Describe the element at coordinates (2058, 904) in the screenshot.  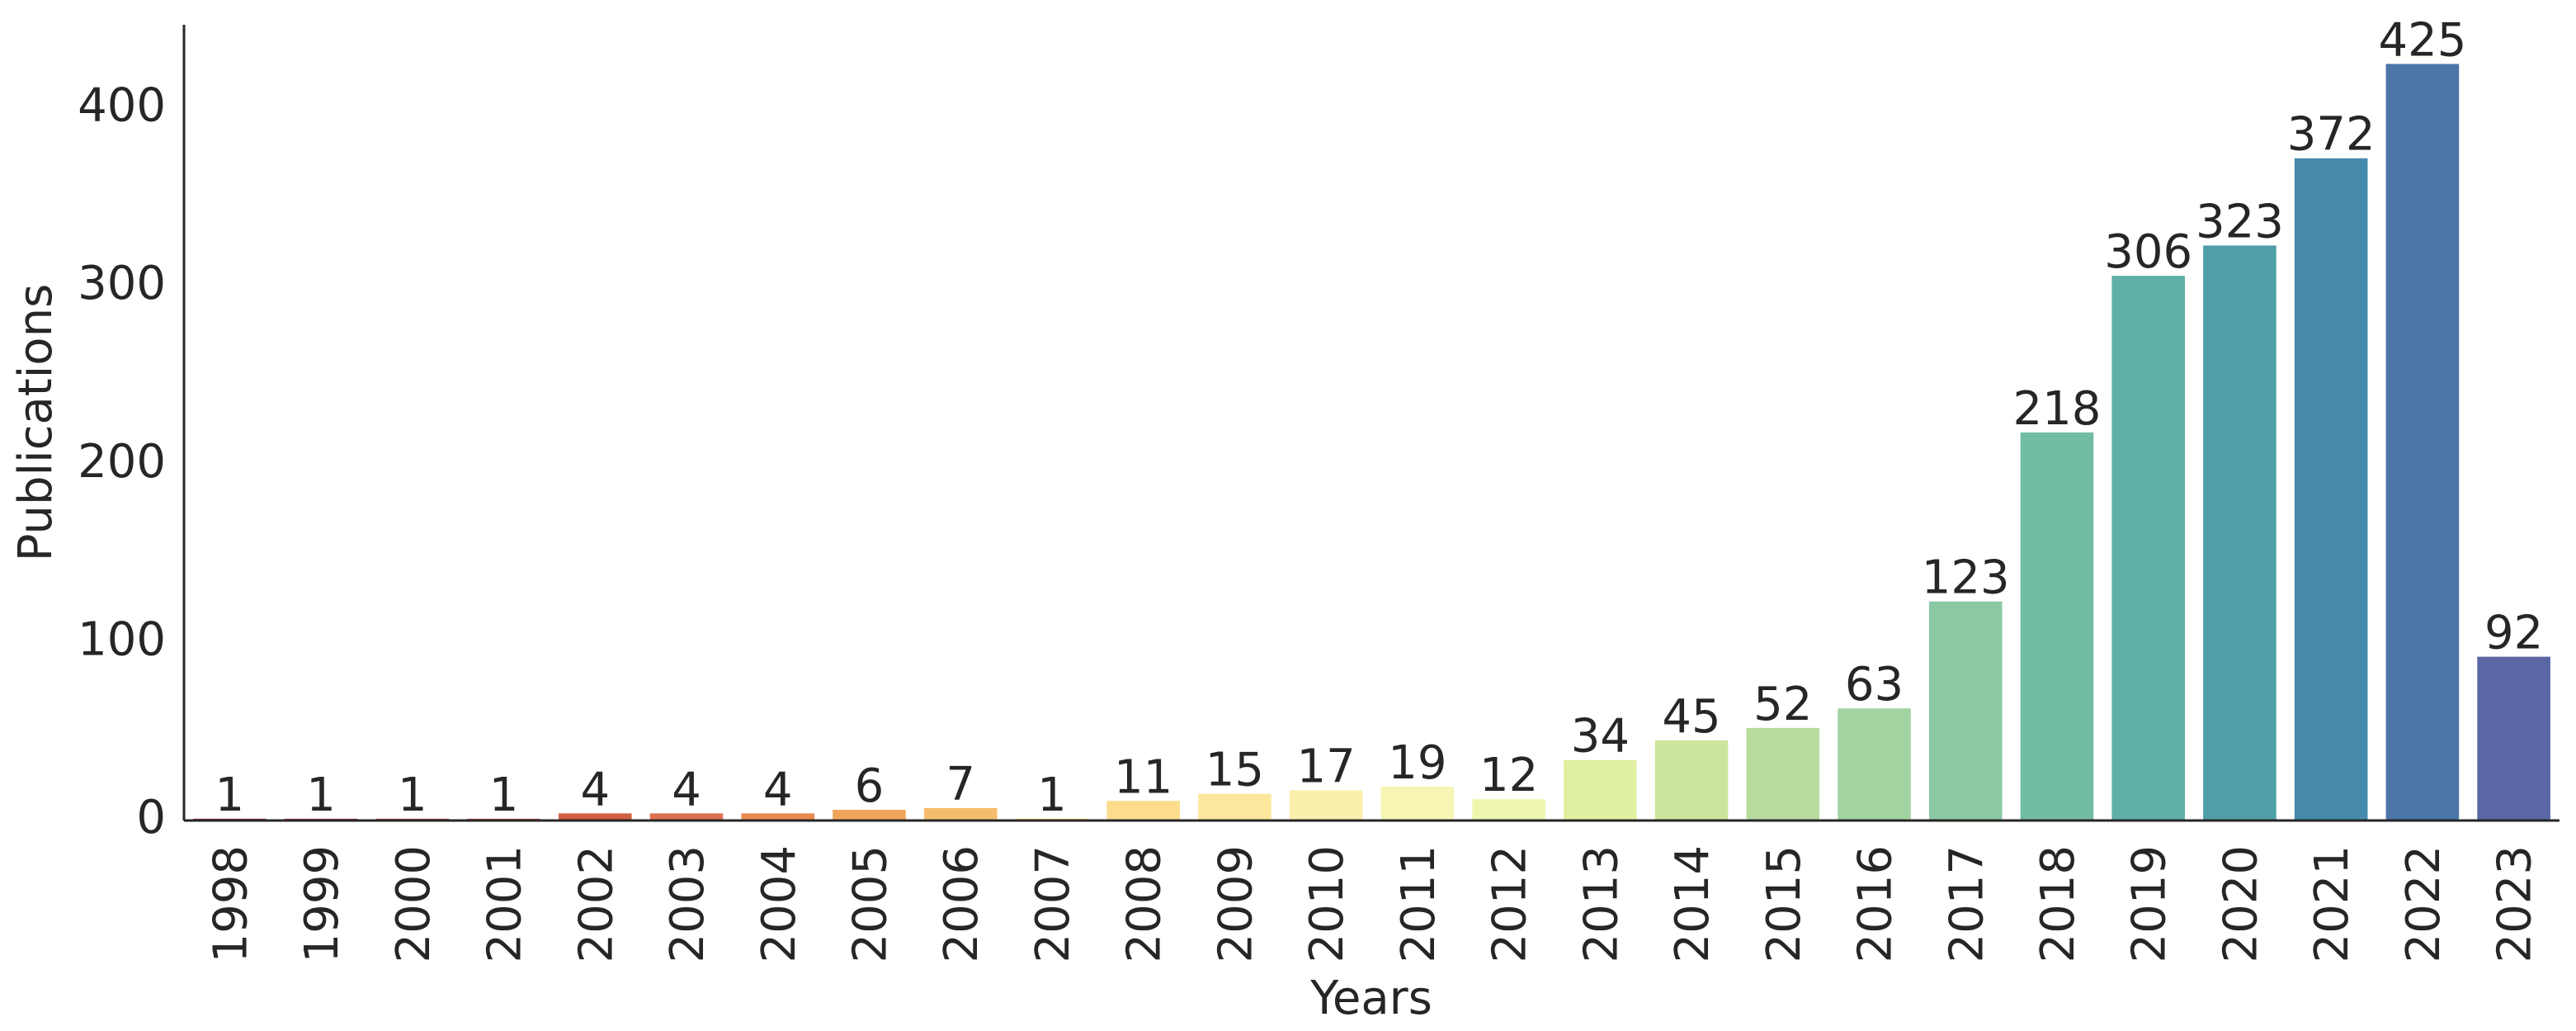
I see `x-tick-label: 2018` at that location.